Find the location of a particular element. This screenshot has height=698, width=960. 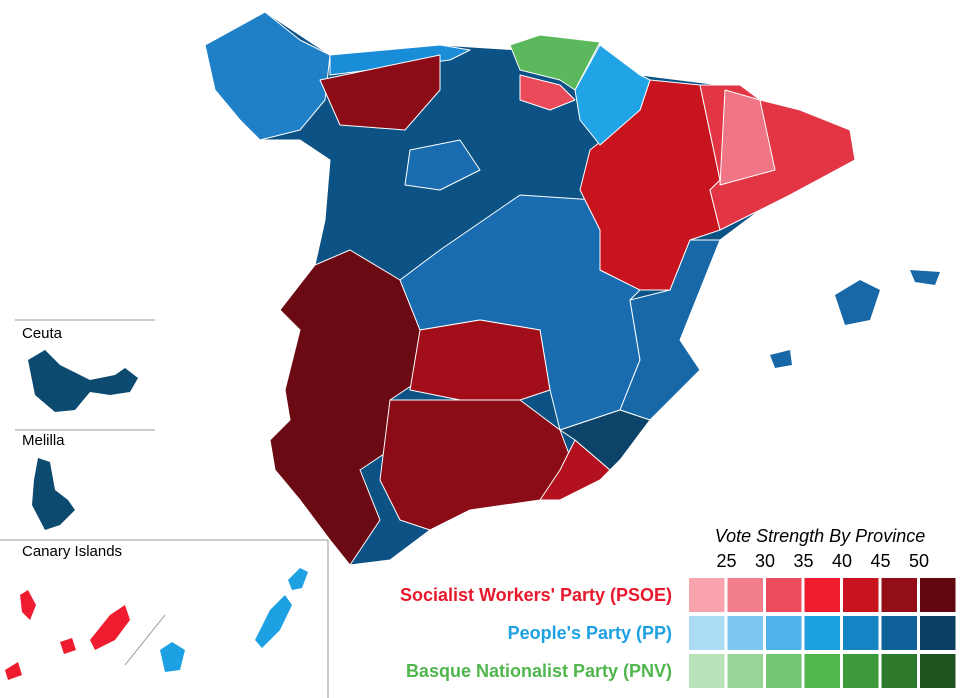

ceuta is located at coordinates (83, 381).